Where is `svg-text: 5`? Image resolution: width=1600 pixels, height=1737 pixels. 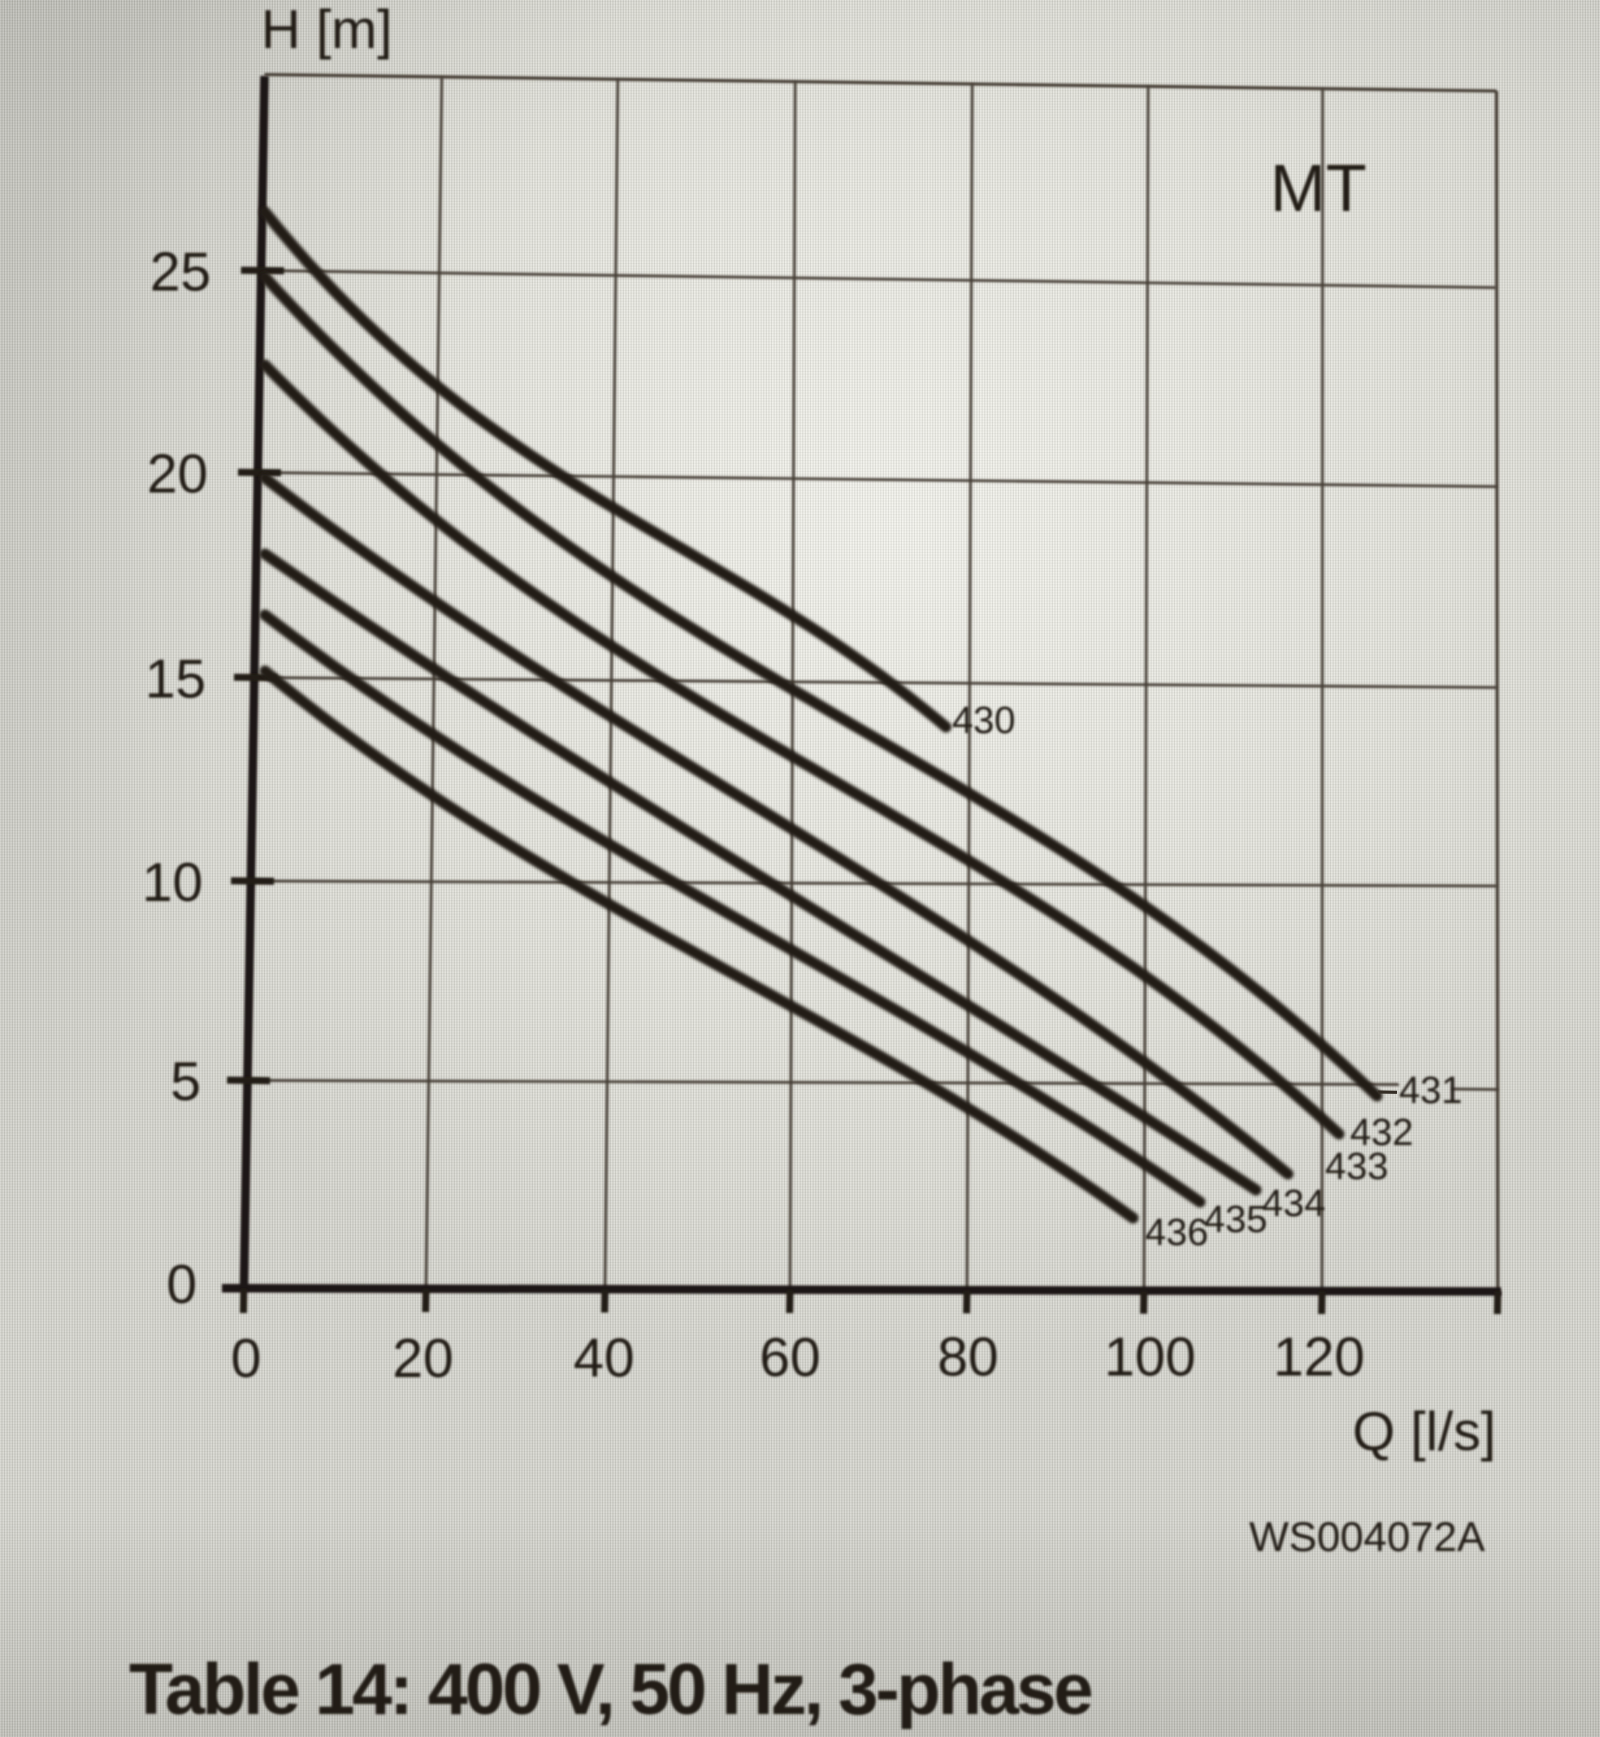 svg-text: 5 is located at coordinates (185, 1081).